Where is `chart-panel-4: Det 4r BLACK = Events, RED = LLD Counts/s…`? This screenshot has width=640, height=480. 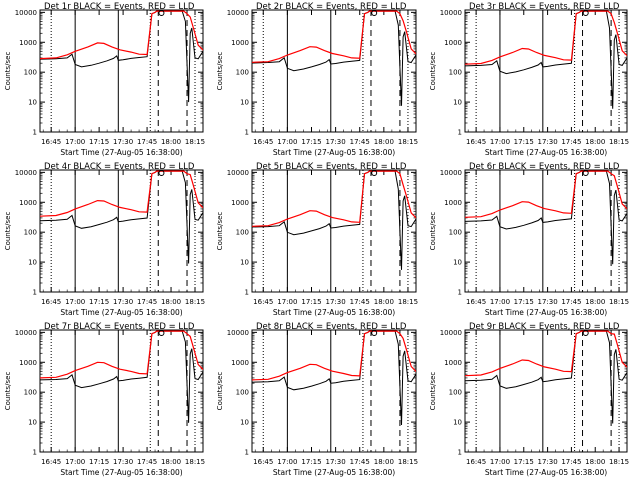
chart-panel-4: Det 4r BLACK = Events, RED = LLD Counts/s… is located at coordinates (104, 239).